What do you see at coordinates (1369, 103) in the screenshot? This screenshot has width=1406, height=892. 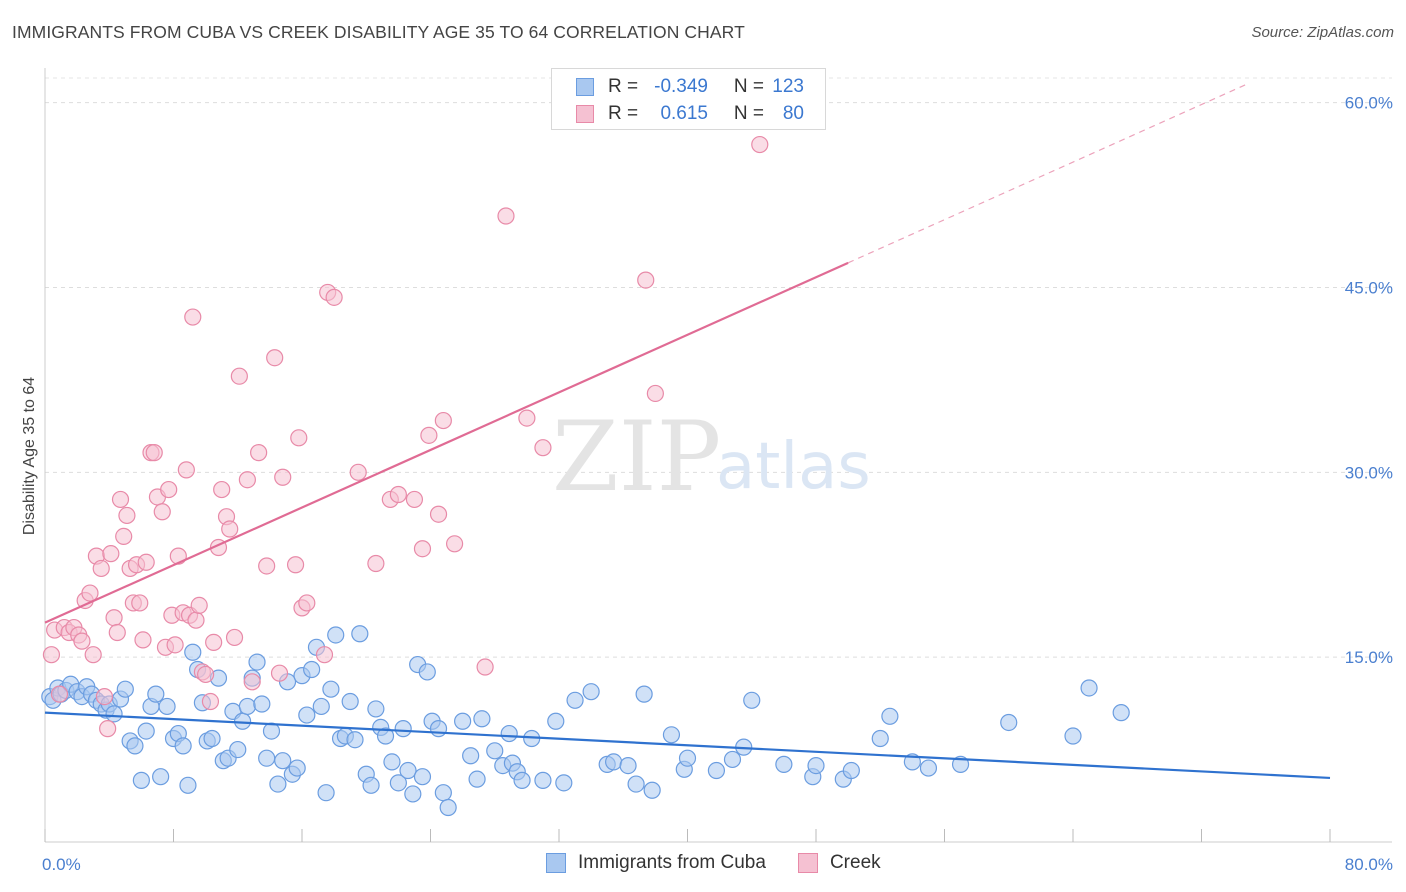 I see `y-tick-label: 60.0%` at bounding box center [1369, 103].